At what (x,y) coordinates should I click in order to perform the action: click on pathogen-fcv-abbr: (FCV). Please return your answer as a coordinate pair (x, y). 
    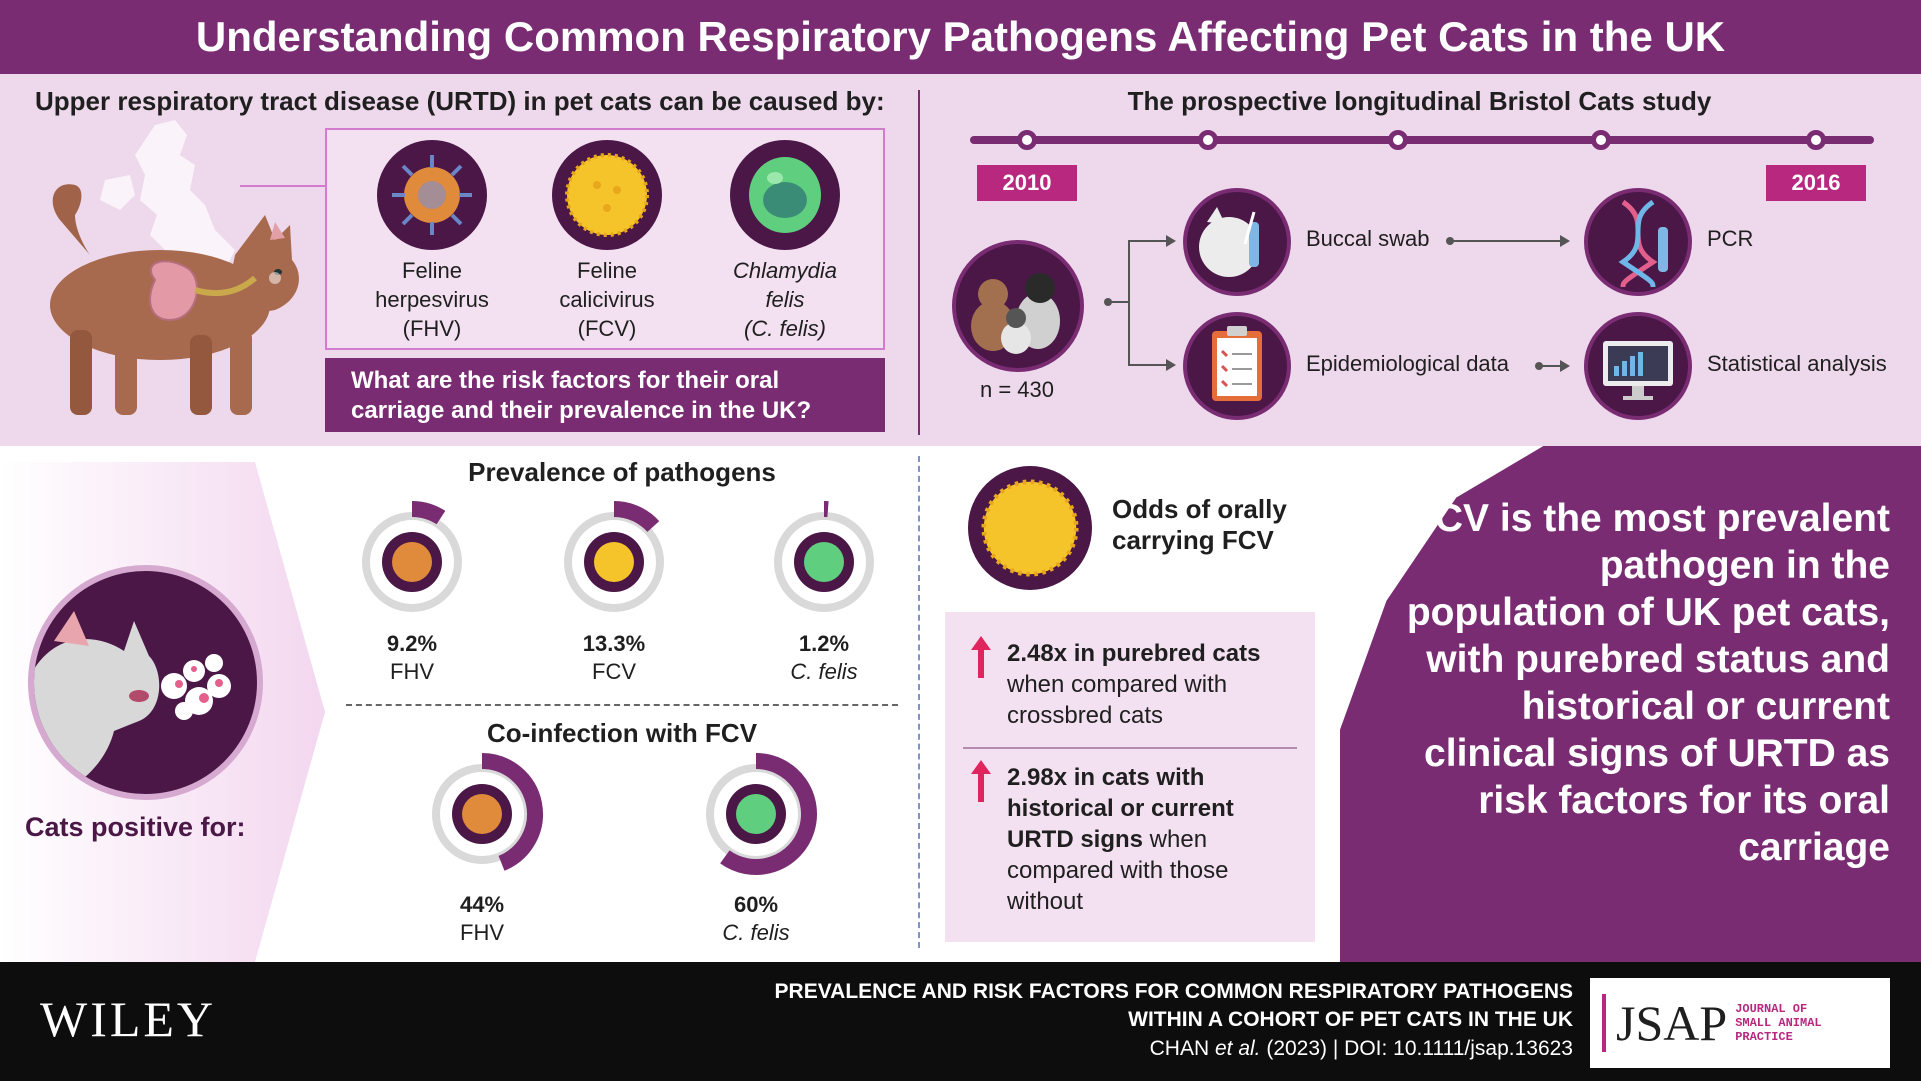
    Looking at the image, I should click on (607, 328).